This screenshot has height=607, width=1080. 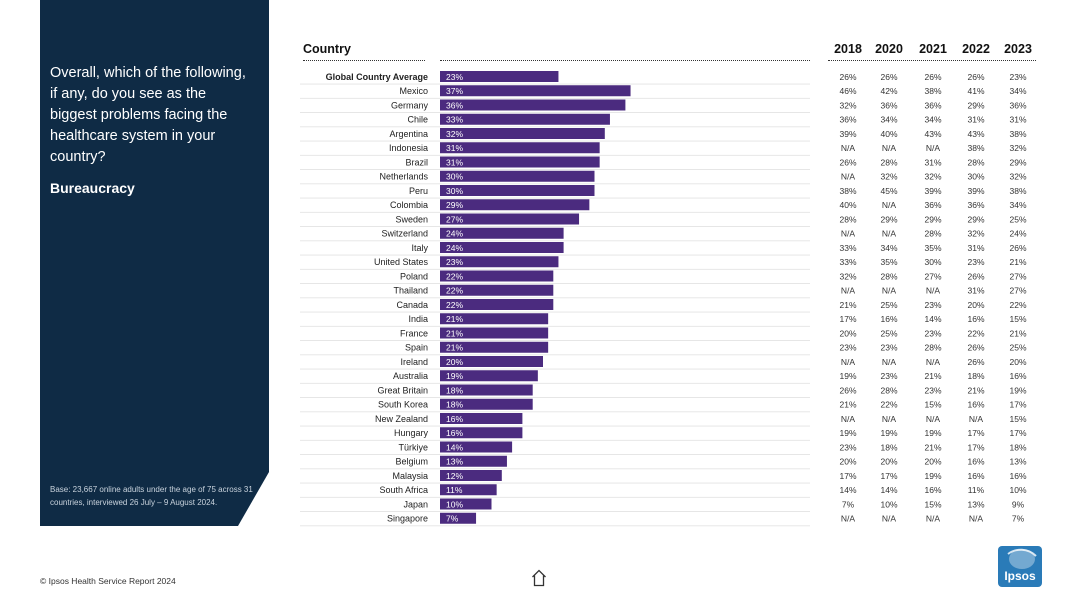 I want to click on bar-value-label: 33%, so click(x=454, y=120).